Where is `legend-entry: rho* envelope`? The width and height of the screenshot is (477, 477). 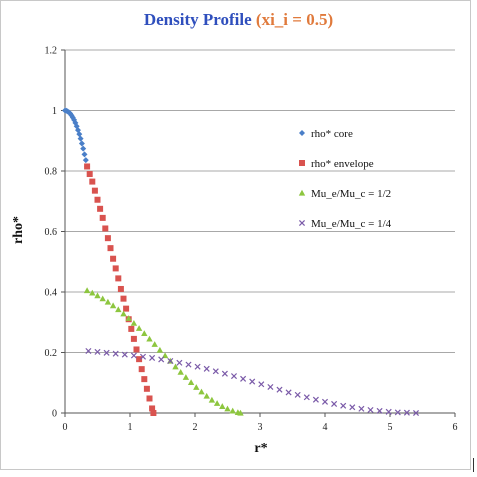
legend-entry: rho* envelope is located at coordinates (342, 164).